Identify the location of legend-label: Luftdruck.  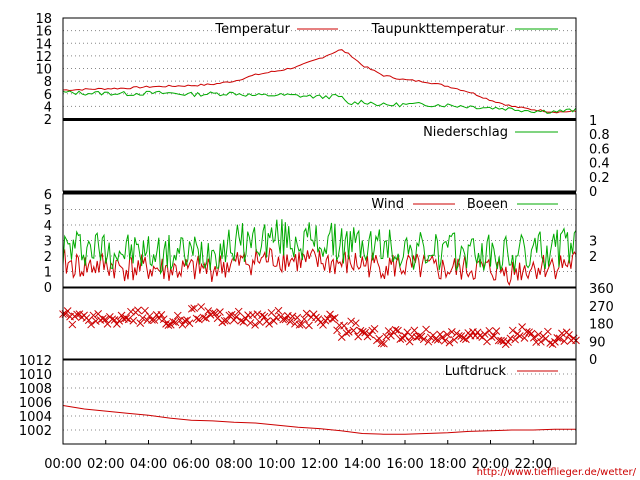
(476, 371).